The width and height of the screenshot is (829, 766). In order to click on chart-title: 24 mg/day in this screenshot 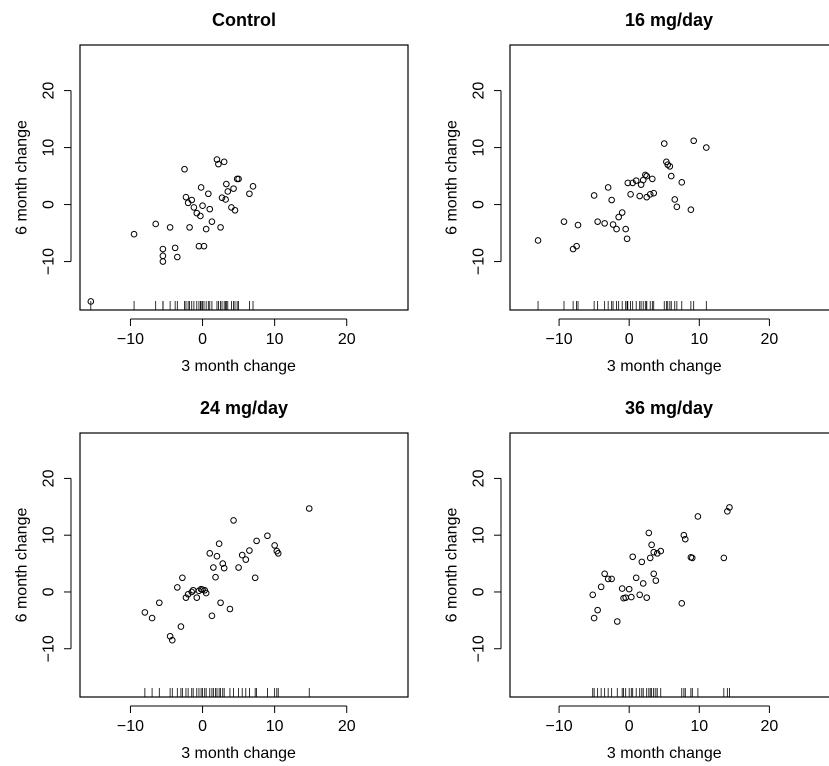, I will do `click(244, 408)`.